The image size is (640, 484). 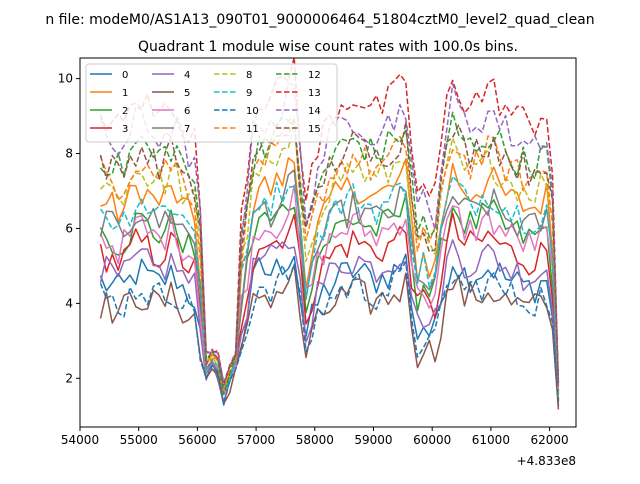 I want to click on legend-label-5: 5, so click(x=187, y=93).